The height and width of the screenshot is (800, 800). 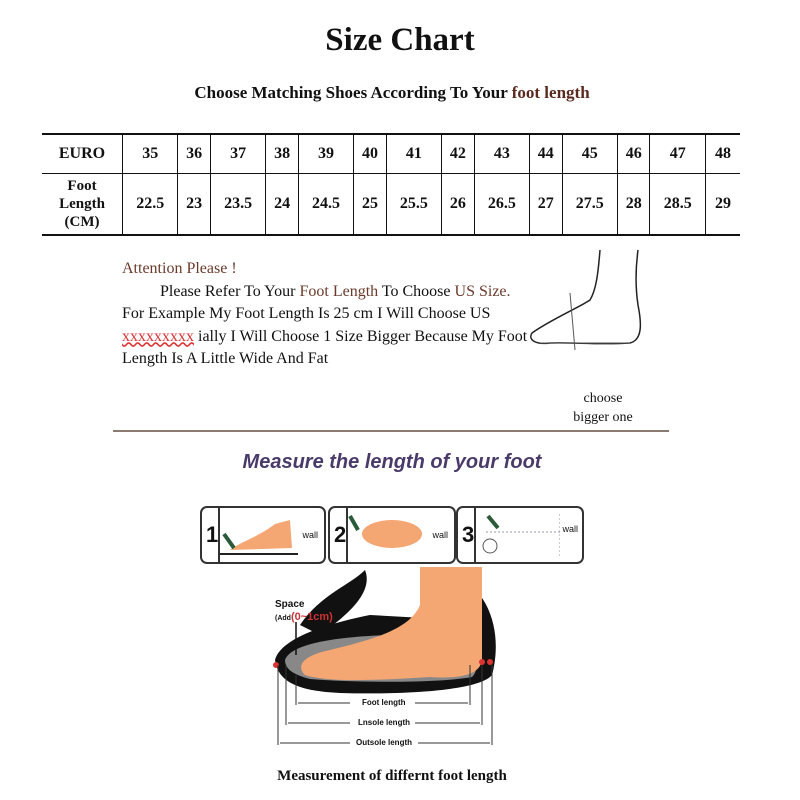 I want to click on step-2: 2 wall, so click(x=392, y=535).